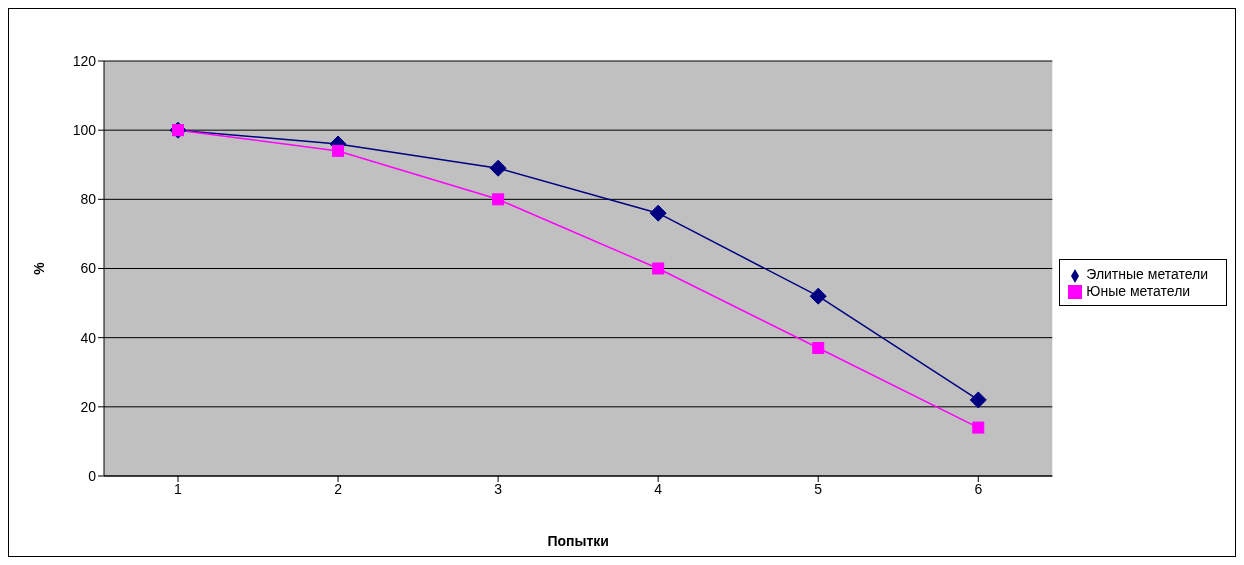 This screenshot has height=565, width=1244. I want to click on y-tick-label: 120, so click(84, 60).